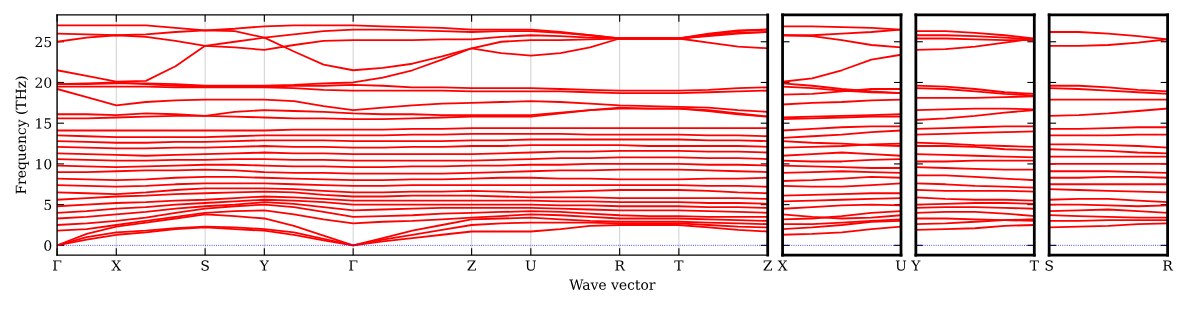 This screenshot has height=310, width=1189. What do you see at coordinates (44, 164) in the screenshot?
I see `y-tick-label: 10` at bounding box center [44, 164].